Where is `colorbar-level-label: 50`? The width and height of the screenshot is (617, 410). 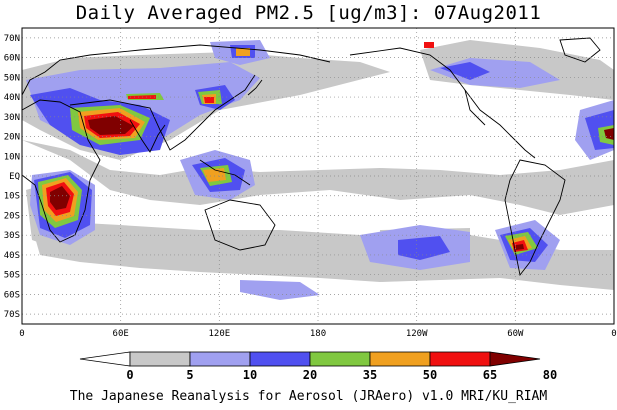
colorbar-level-label: 50 is located at coordinates (430, 375).